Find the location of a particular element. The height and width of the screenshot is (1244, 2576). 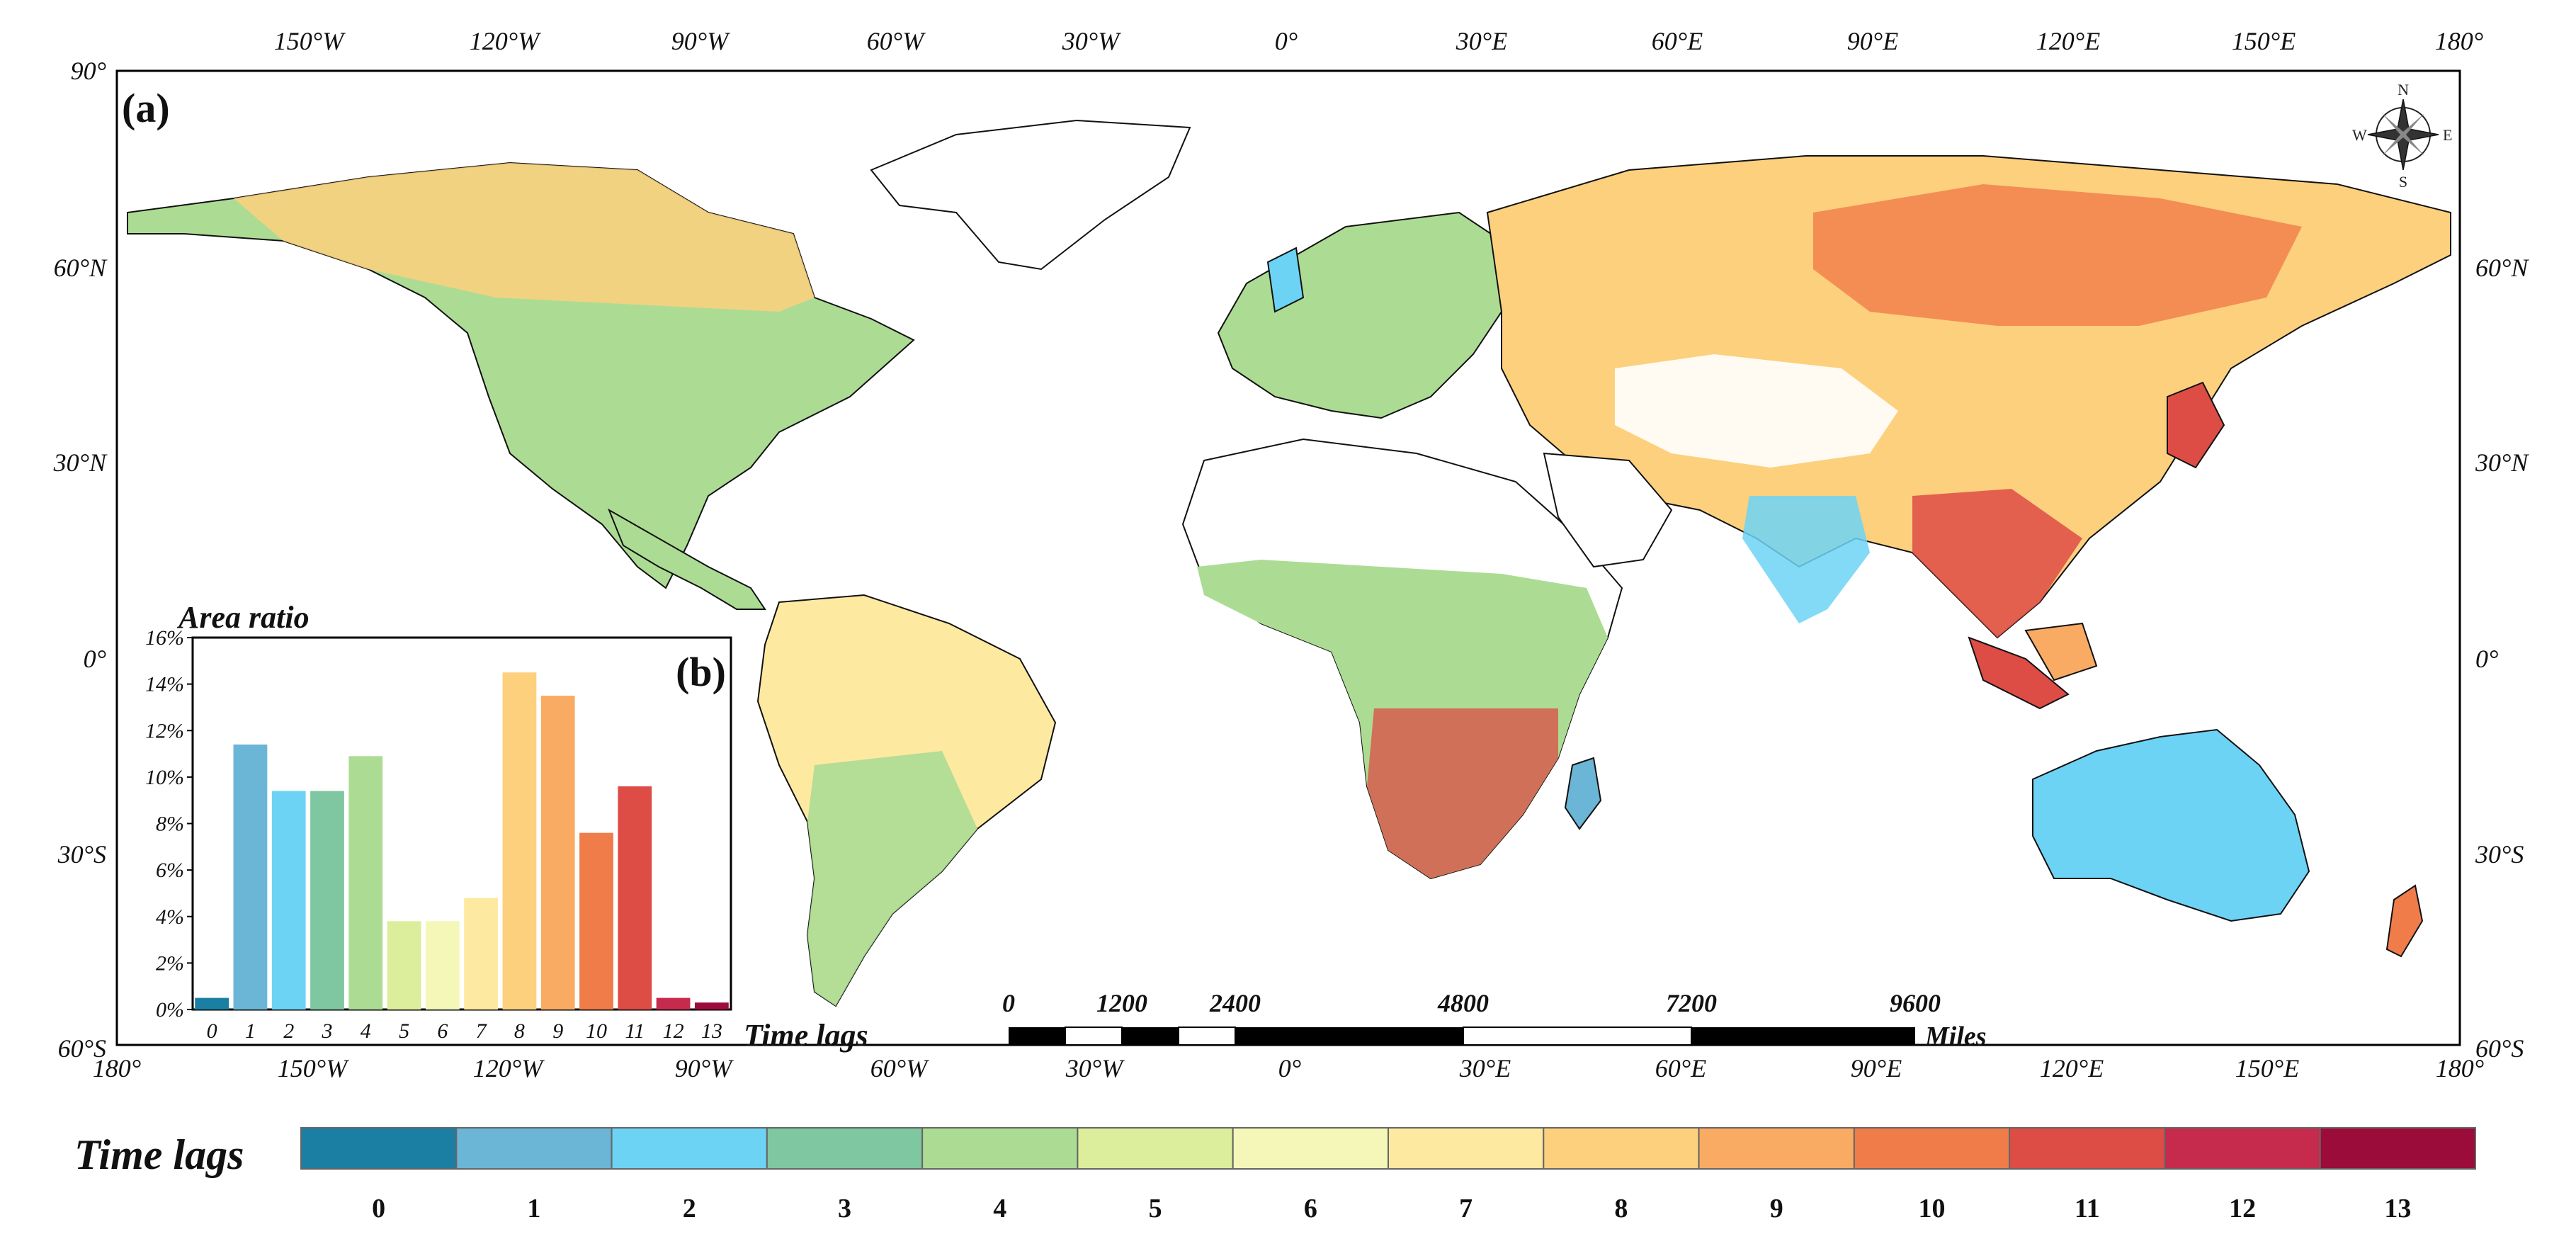

inset-y-tick-label: 6% is located at coordinates (170, 870).